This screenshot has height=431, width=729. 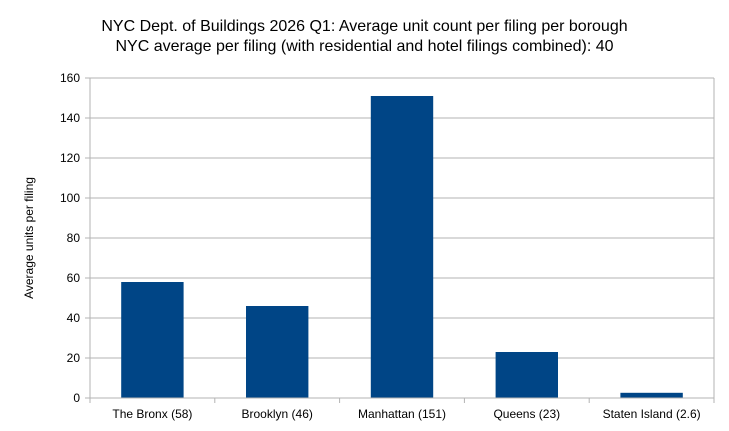 What do you see at coordinates (76, 398) in the screenshot?
I see `y-tick-label: 0` at bounding box center [76, 398].